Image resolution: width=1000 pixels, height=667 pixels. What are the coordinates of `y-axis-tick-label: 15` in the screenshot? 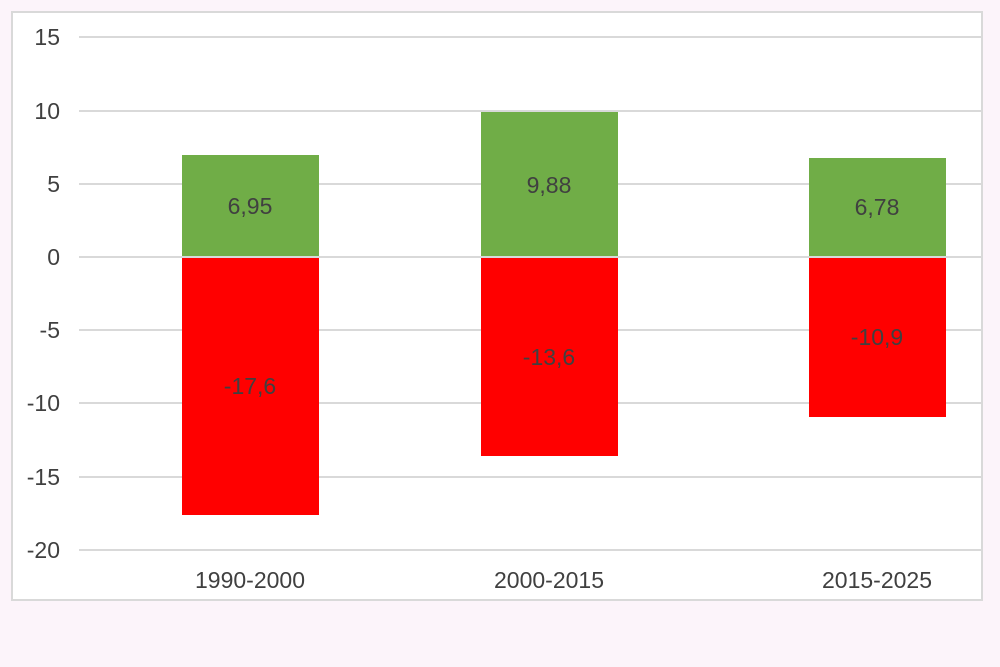 It's located at (47, 37).